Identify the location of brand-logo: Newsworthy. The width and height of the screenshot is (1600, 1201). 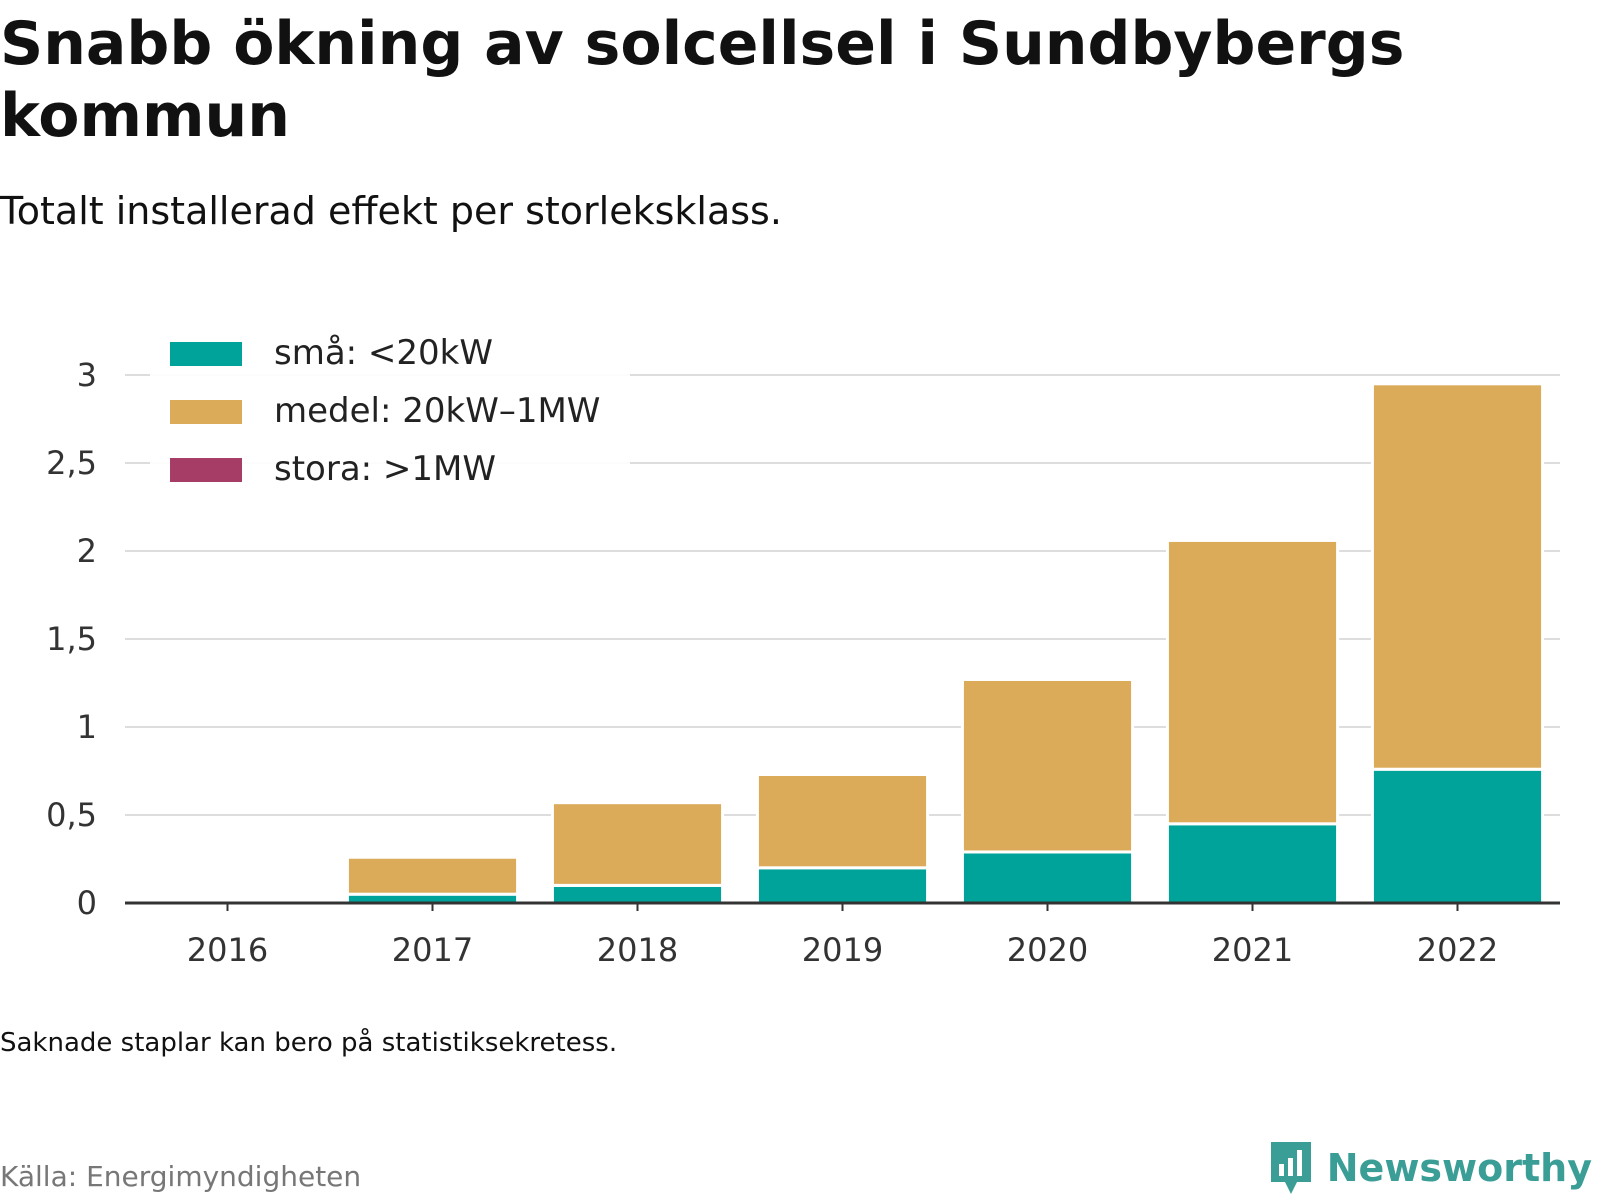
(1429, 1168).